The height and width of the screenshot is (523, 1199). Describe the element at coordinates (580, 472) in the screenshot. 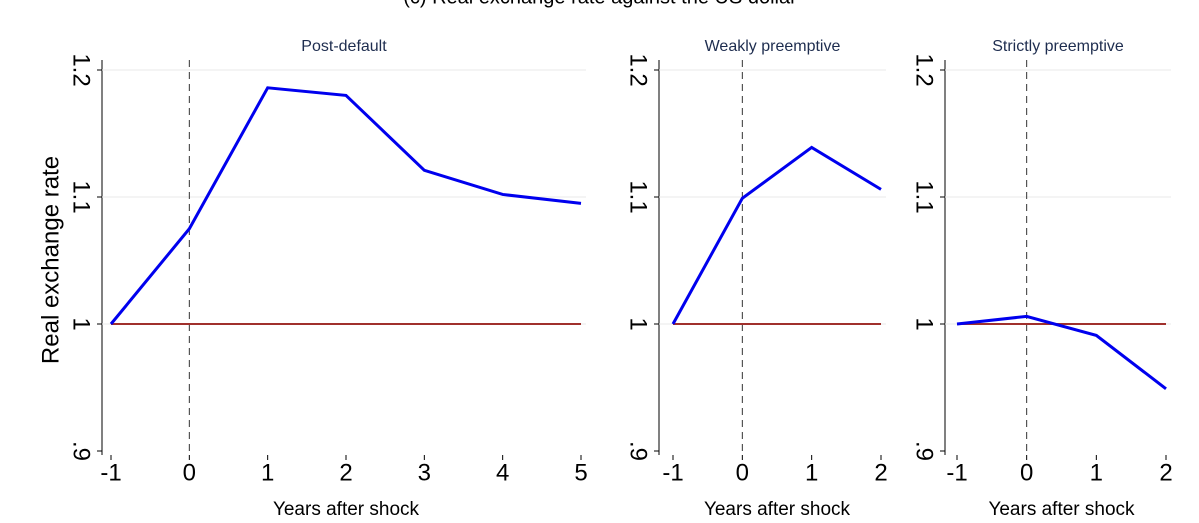

I see `x-tick-label: 5` at that location.